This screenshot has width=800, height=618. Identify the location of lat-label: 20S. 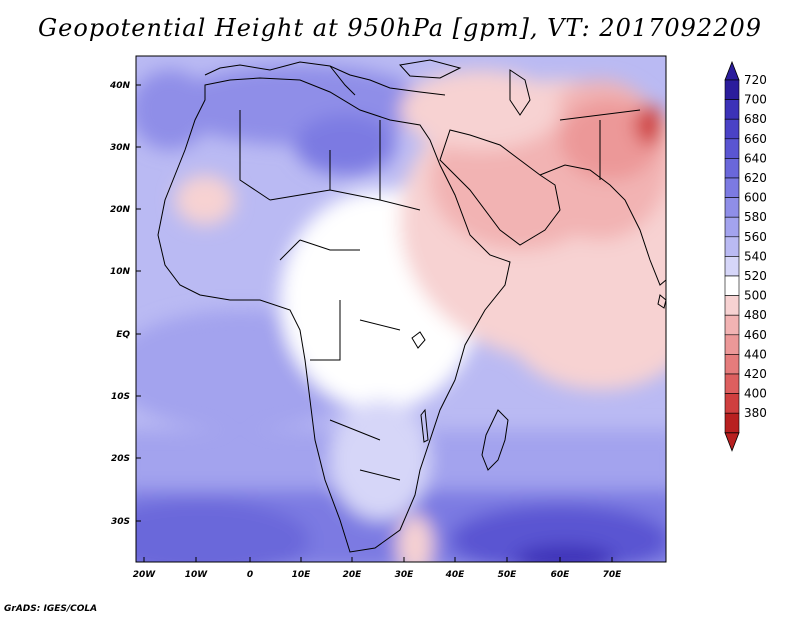
(120, 459).